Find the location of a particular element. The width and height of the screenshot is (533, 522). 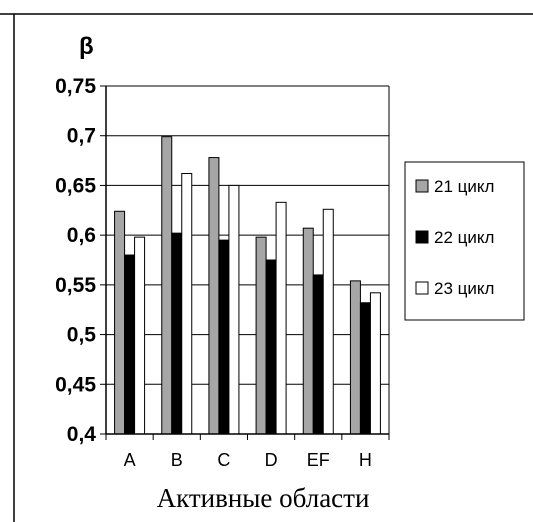

y-tick-label: 0,5 is located at coordinates (82, 335).